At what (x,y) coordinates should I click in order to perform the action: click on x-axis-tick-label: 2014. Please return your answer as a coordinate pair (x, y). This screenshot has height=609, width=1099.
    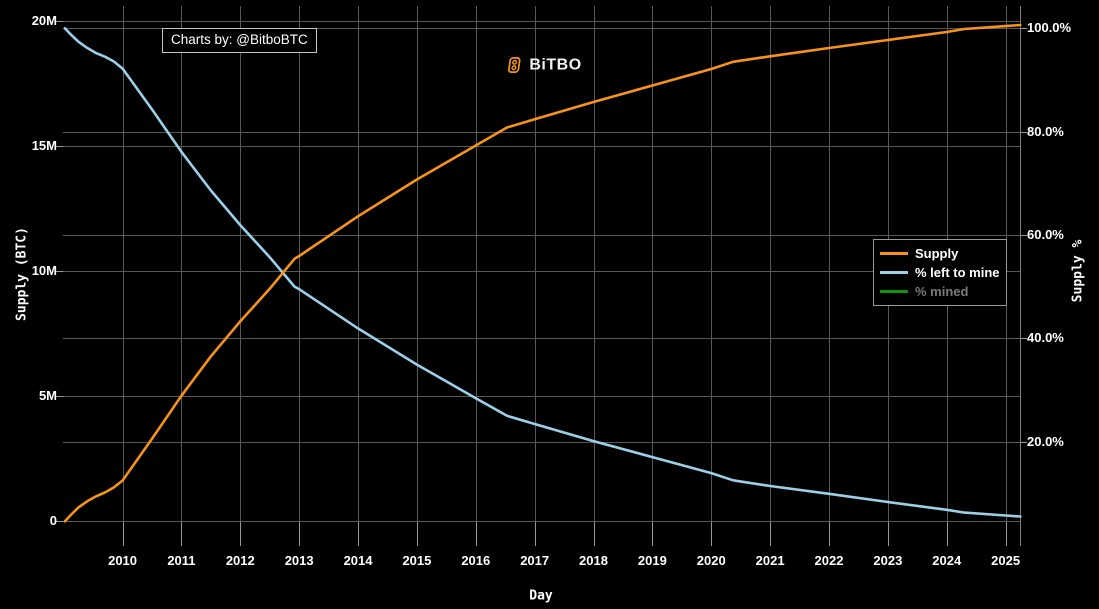
    Looking at the image, I should click on (358, 560).